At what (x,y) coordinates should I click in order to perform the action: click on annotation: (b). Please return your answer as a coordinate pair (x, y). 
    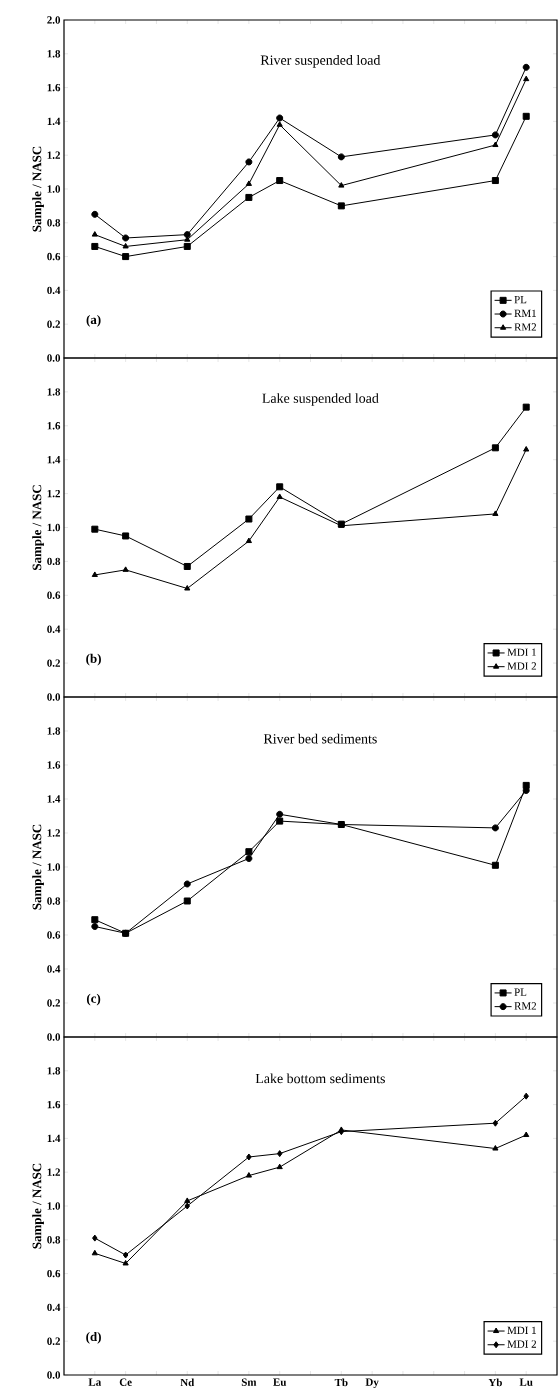
    Looking at the image, I should click on (93, 659).